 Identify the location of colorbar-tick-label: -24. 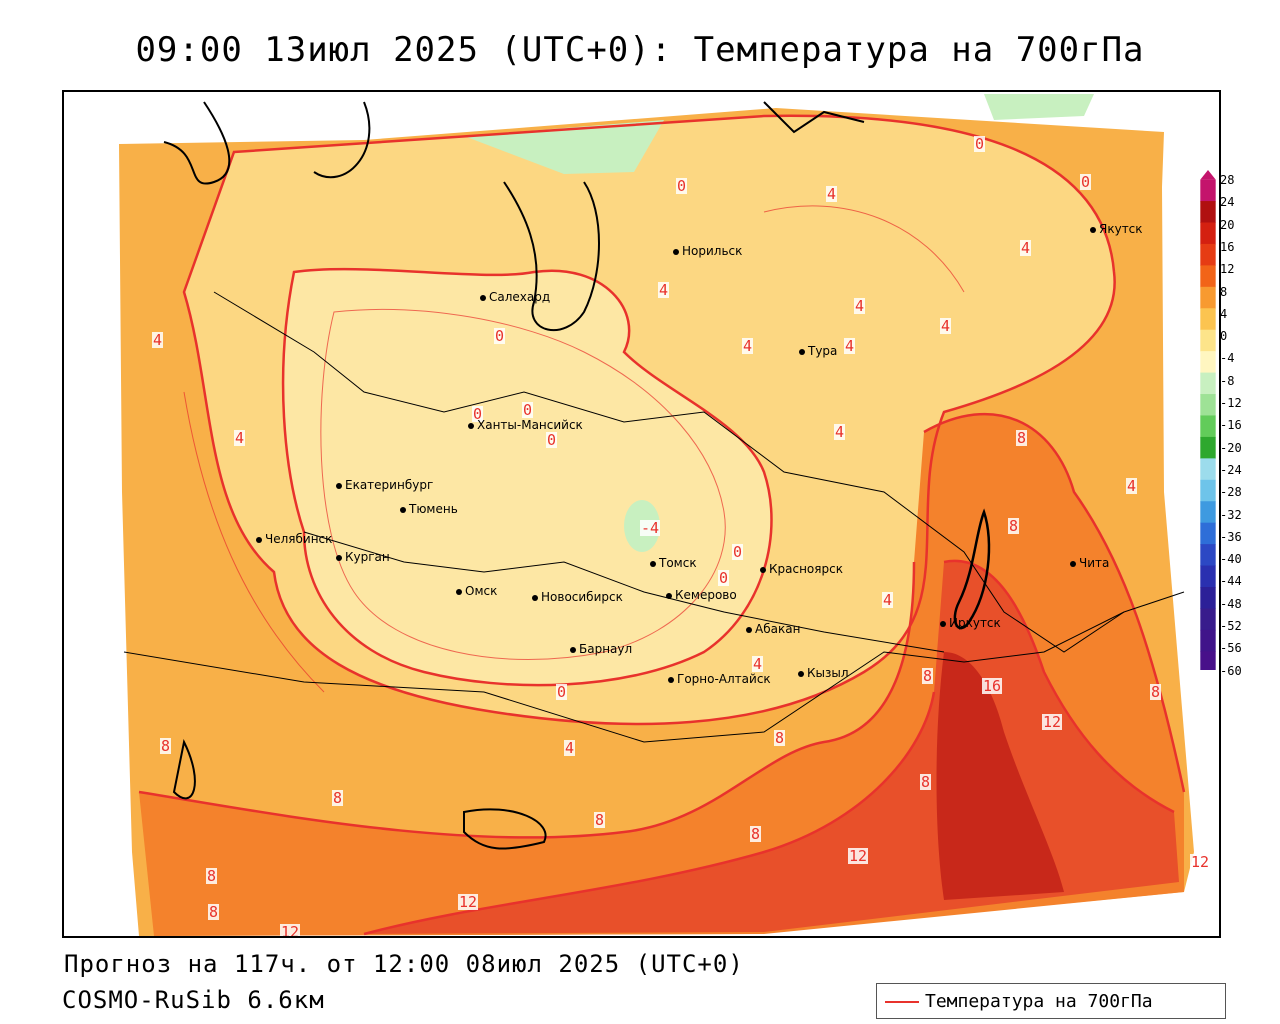
(1231, 469).